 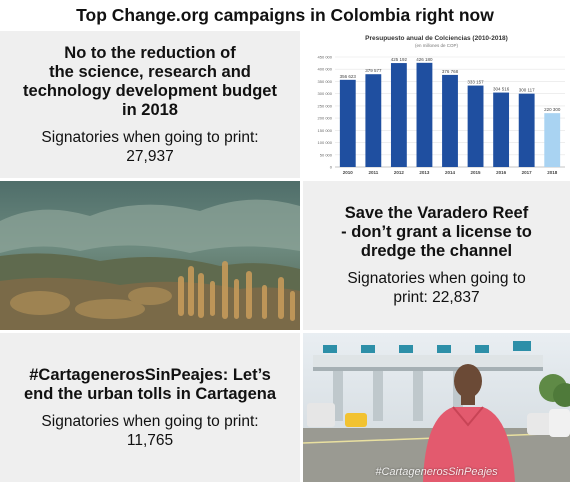 What do you see at coordinates (325, 93) in the screenshot?
I see `y-tick-label: 300 000` at bounding box center [325, 93].